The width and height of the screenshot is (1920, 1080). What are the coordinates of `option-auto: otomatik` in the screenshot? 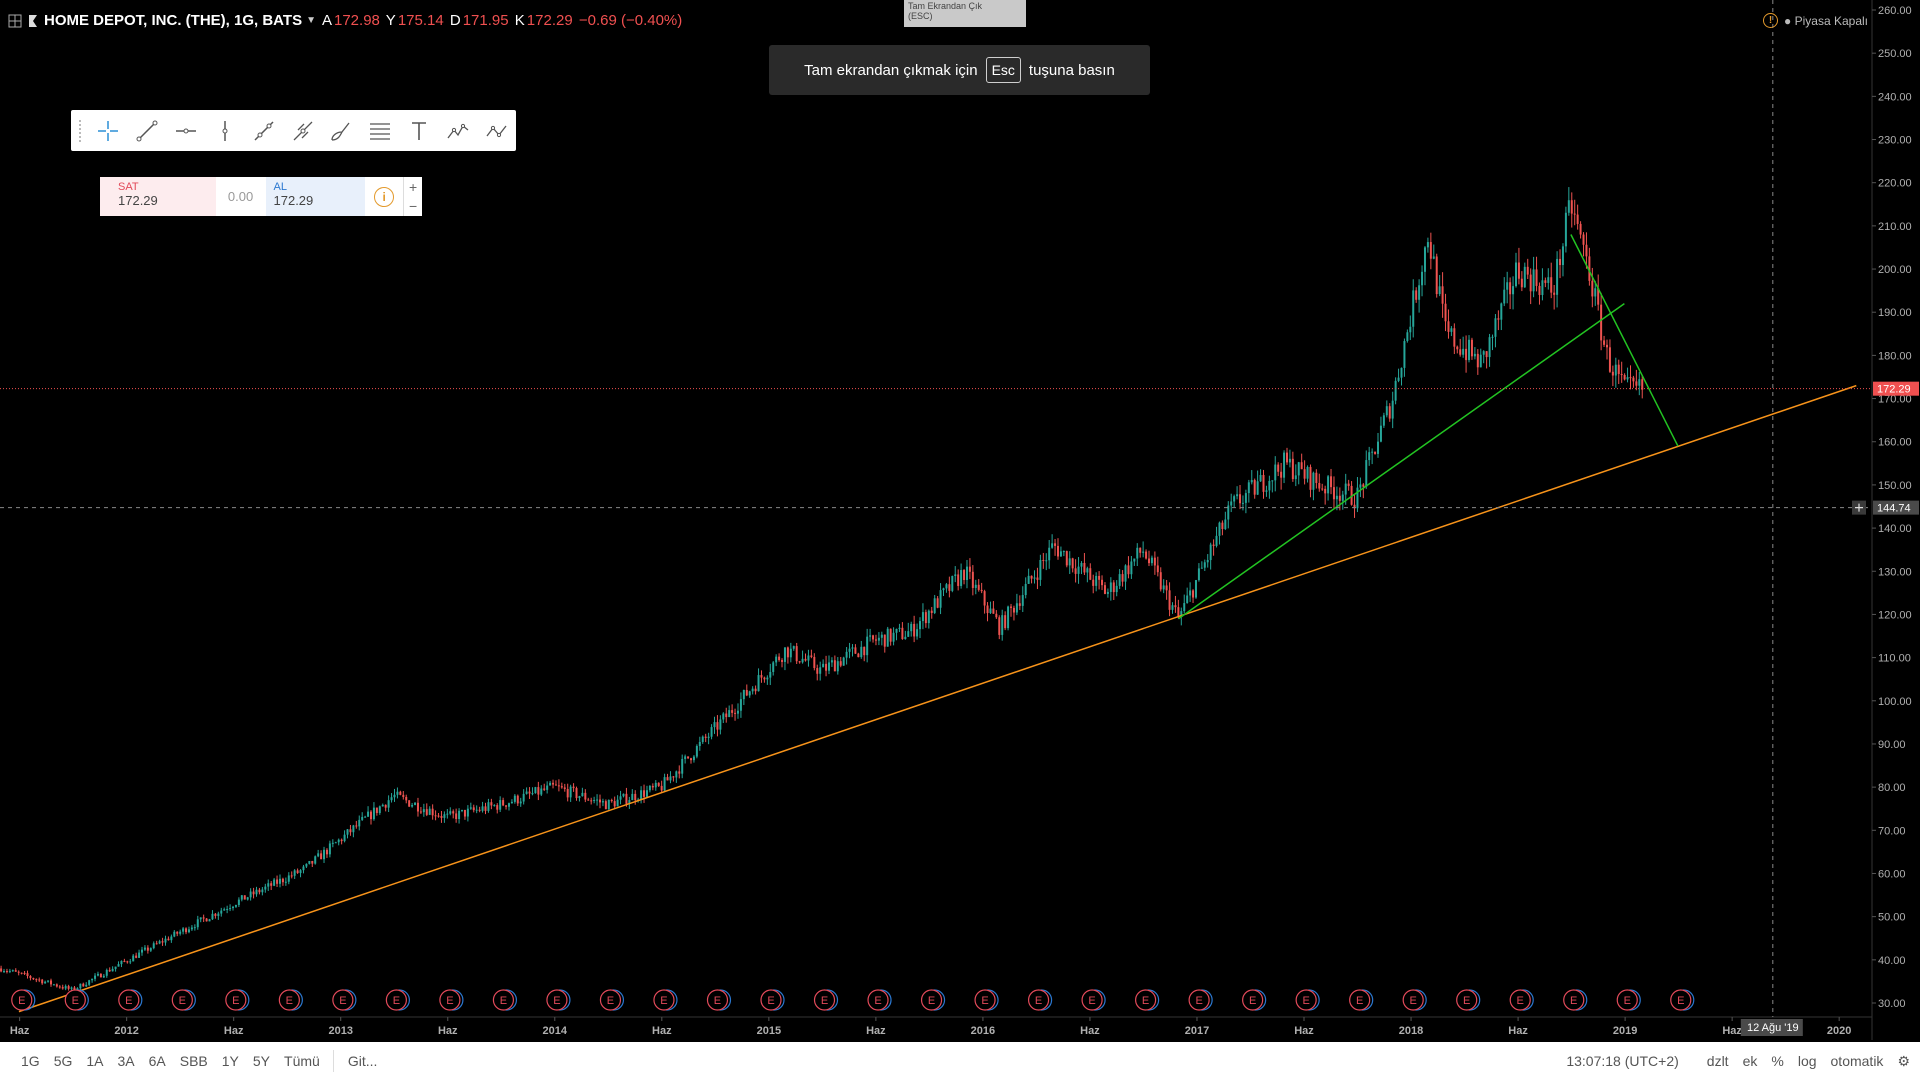 It's located at (1857, 1061).